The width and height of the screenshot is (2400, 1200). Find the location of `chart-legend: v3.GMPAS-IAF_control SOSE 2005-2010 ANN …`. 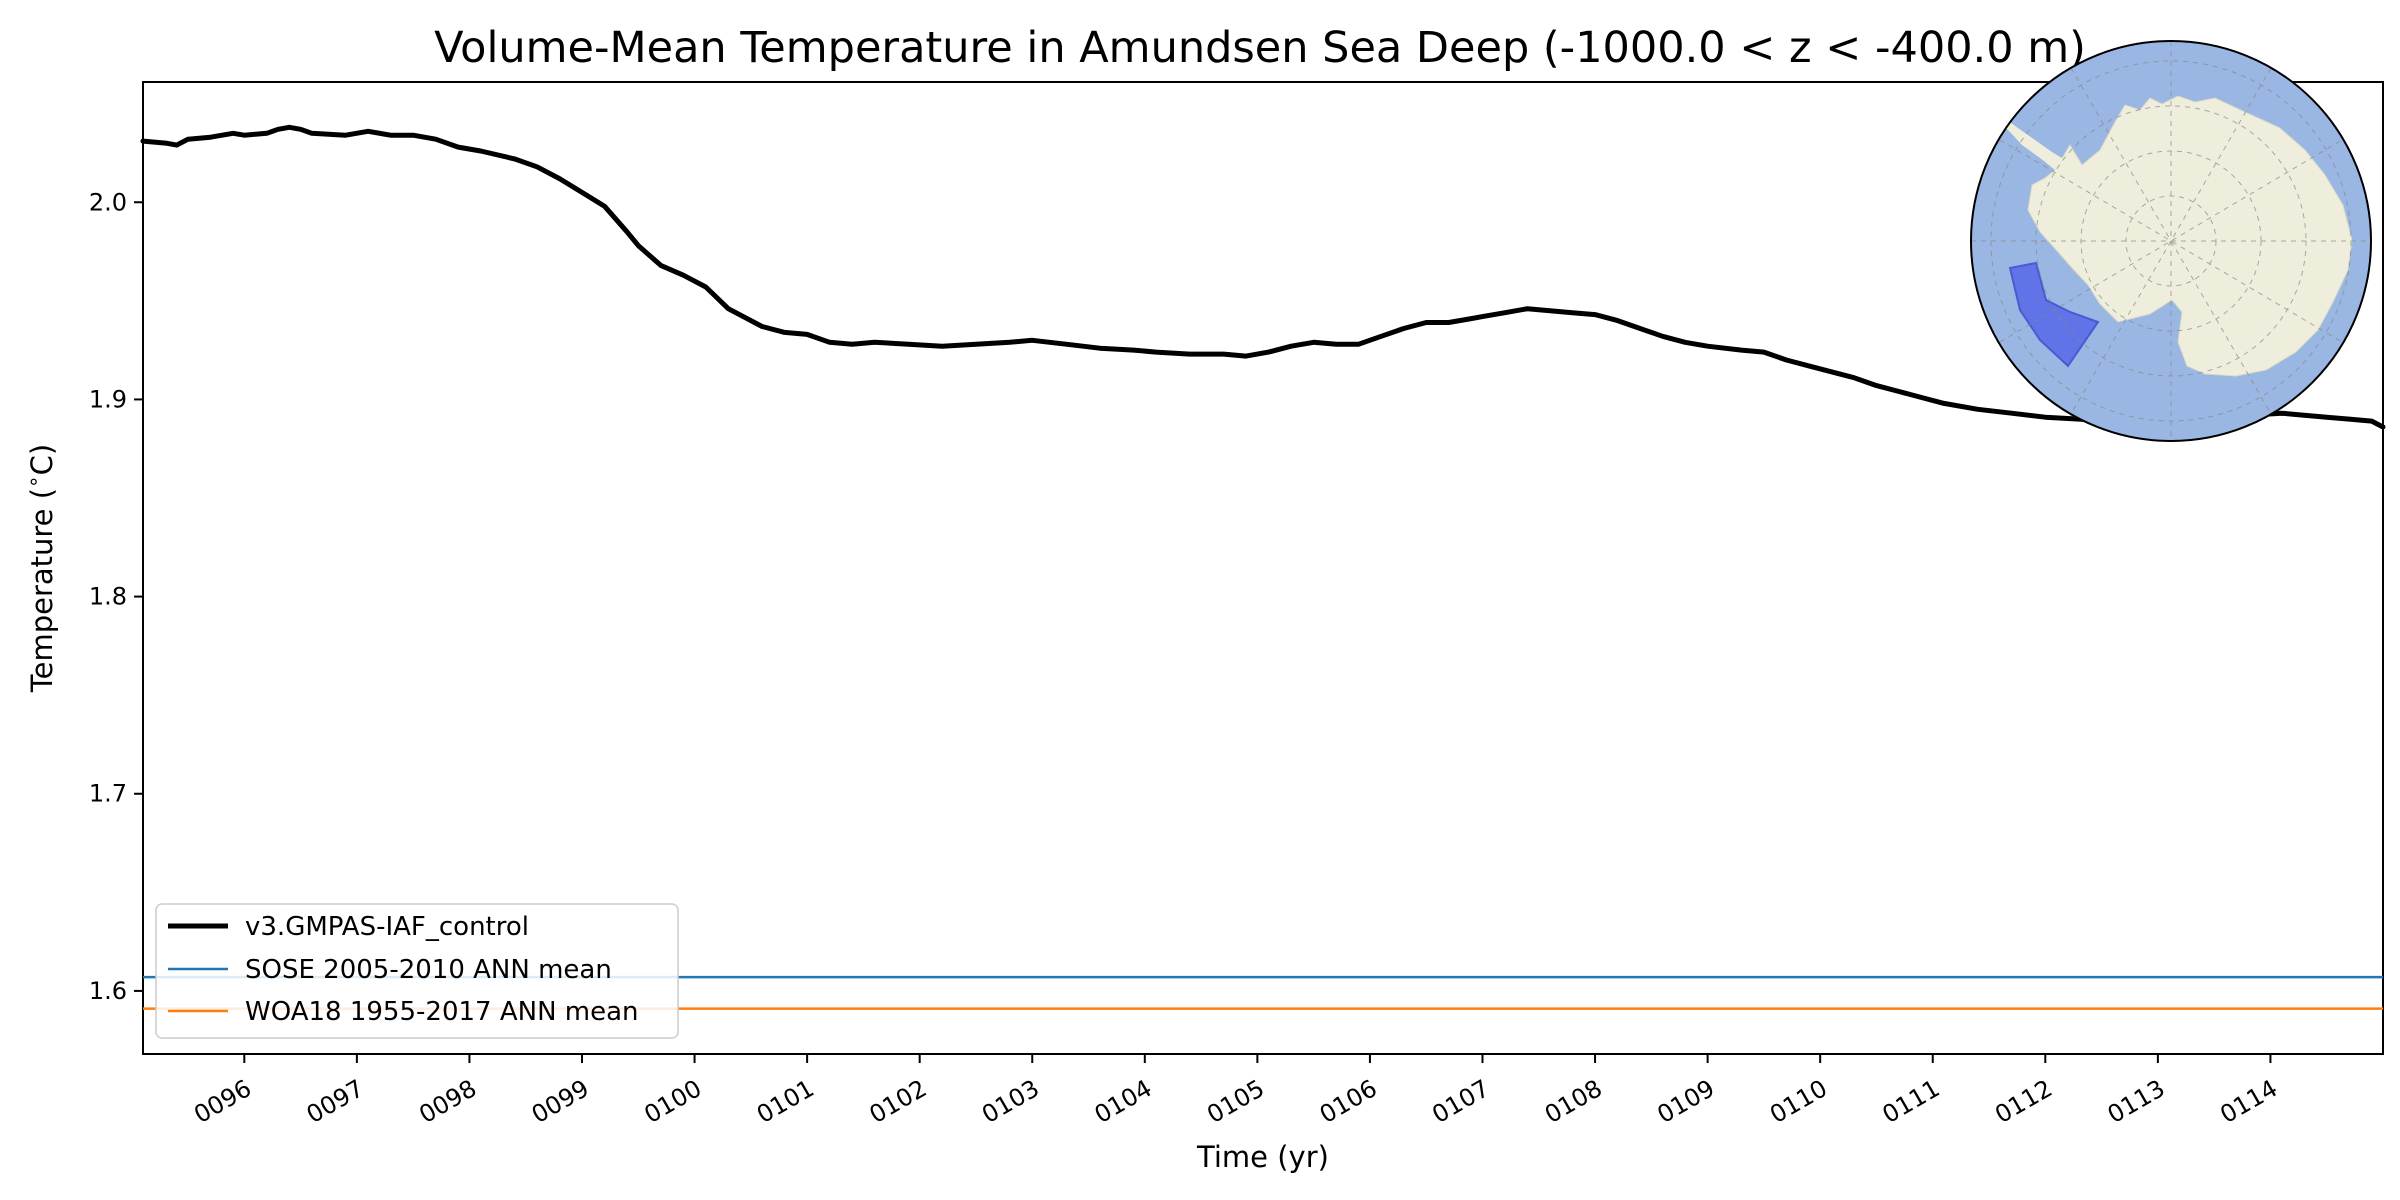

chart-legend: v3.GMPAS-IAF_control SOSE 2005-2010 ANN … is located at coordinates (417, 971).